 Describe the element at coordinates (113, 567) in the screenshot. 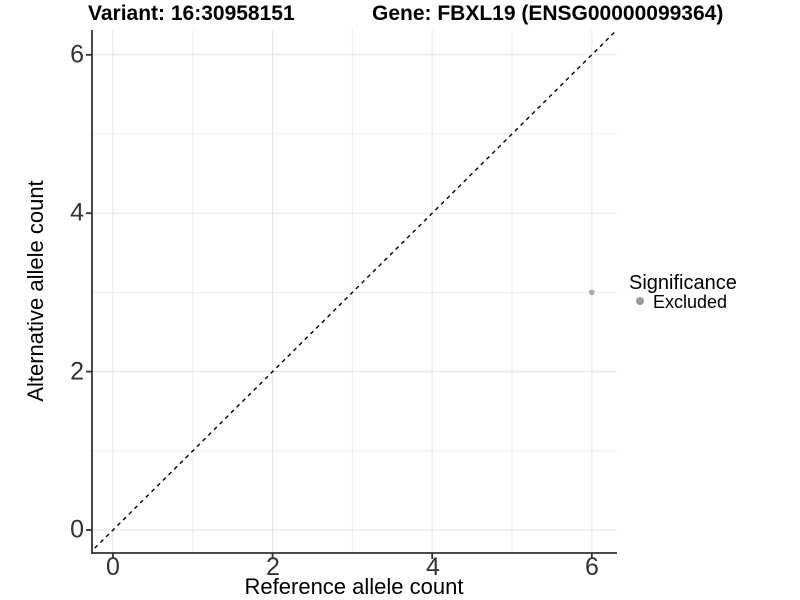

I see `x-tick-label-0: 0` at that location.